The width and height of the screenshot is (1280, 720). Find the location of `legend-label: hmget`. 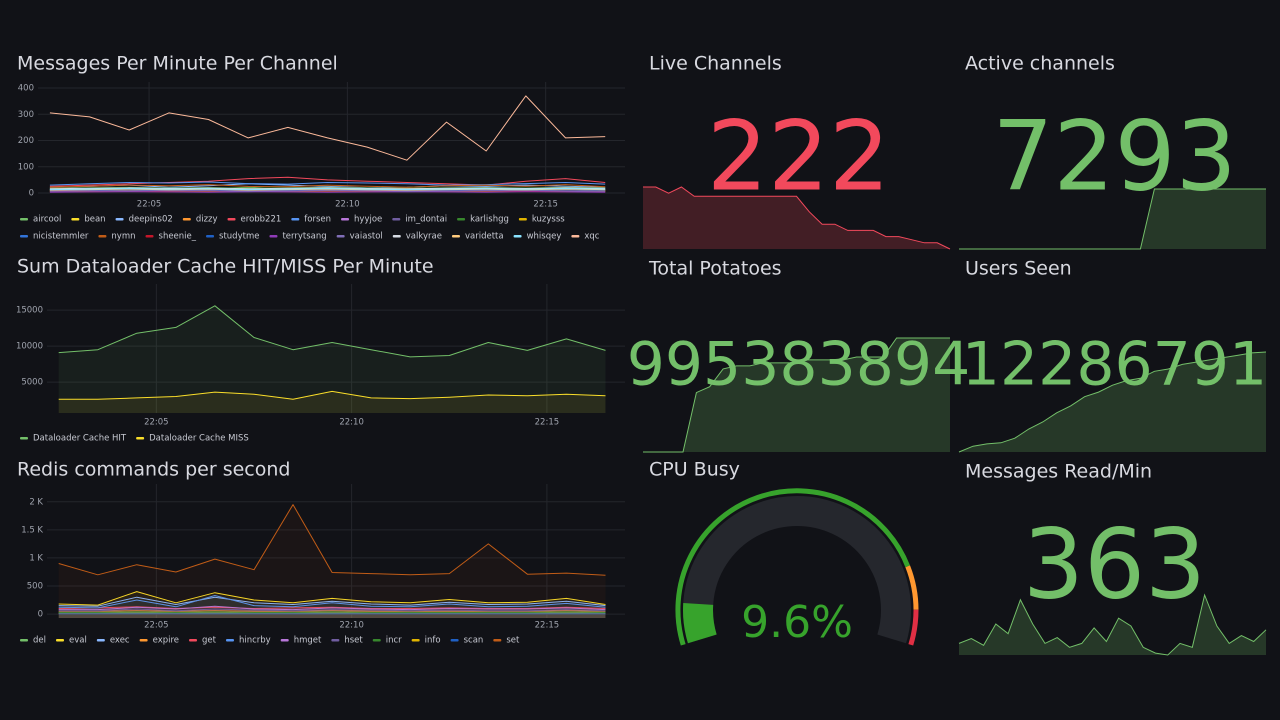

legend-label: hmget is located at coordinates (308, 641).